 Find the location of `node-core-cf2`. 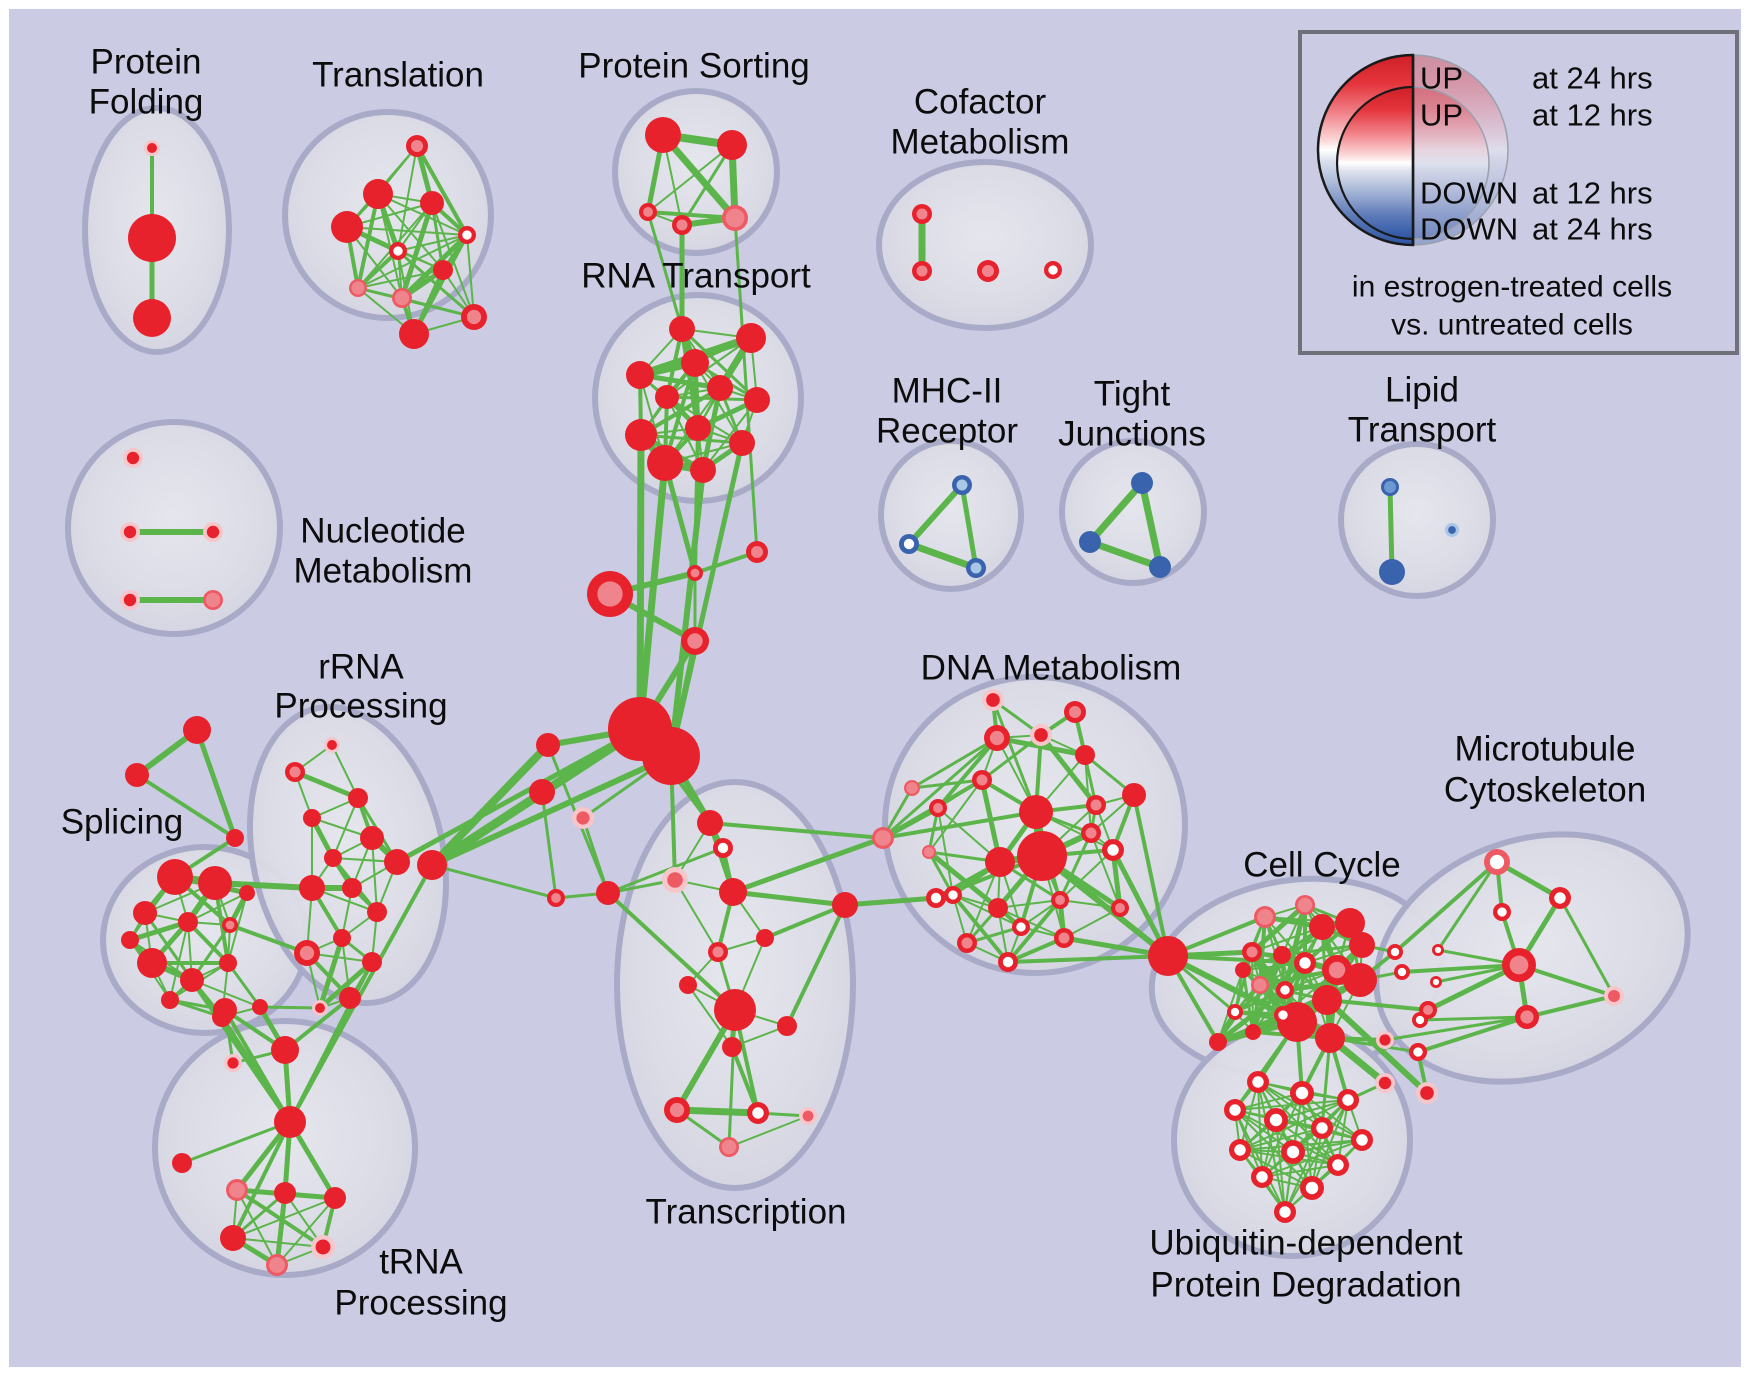

node-core-cf2 is located at coordinates (922, 271).